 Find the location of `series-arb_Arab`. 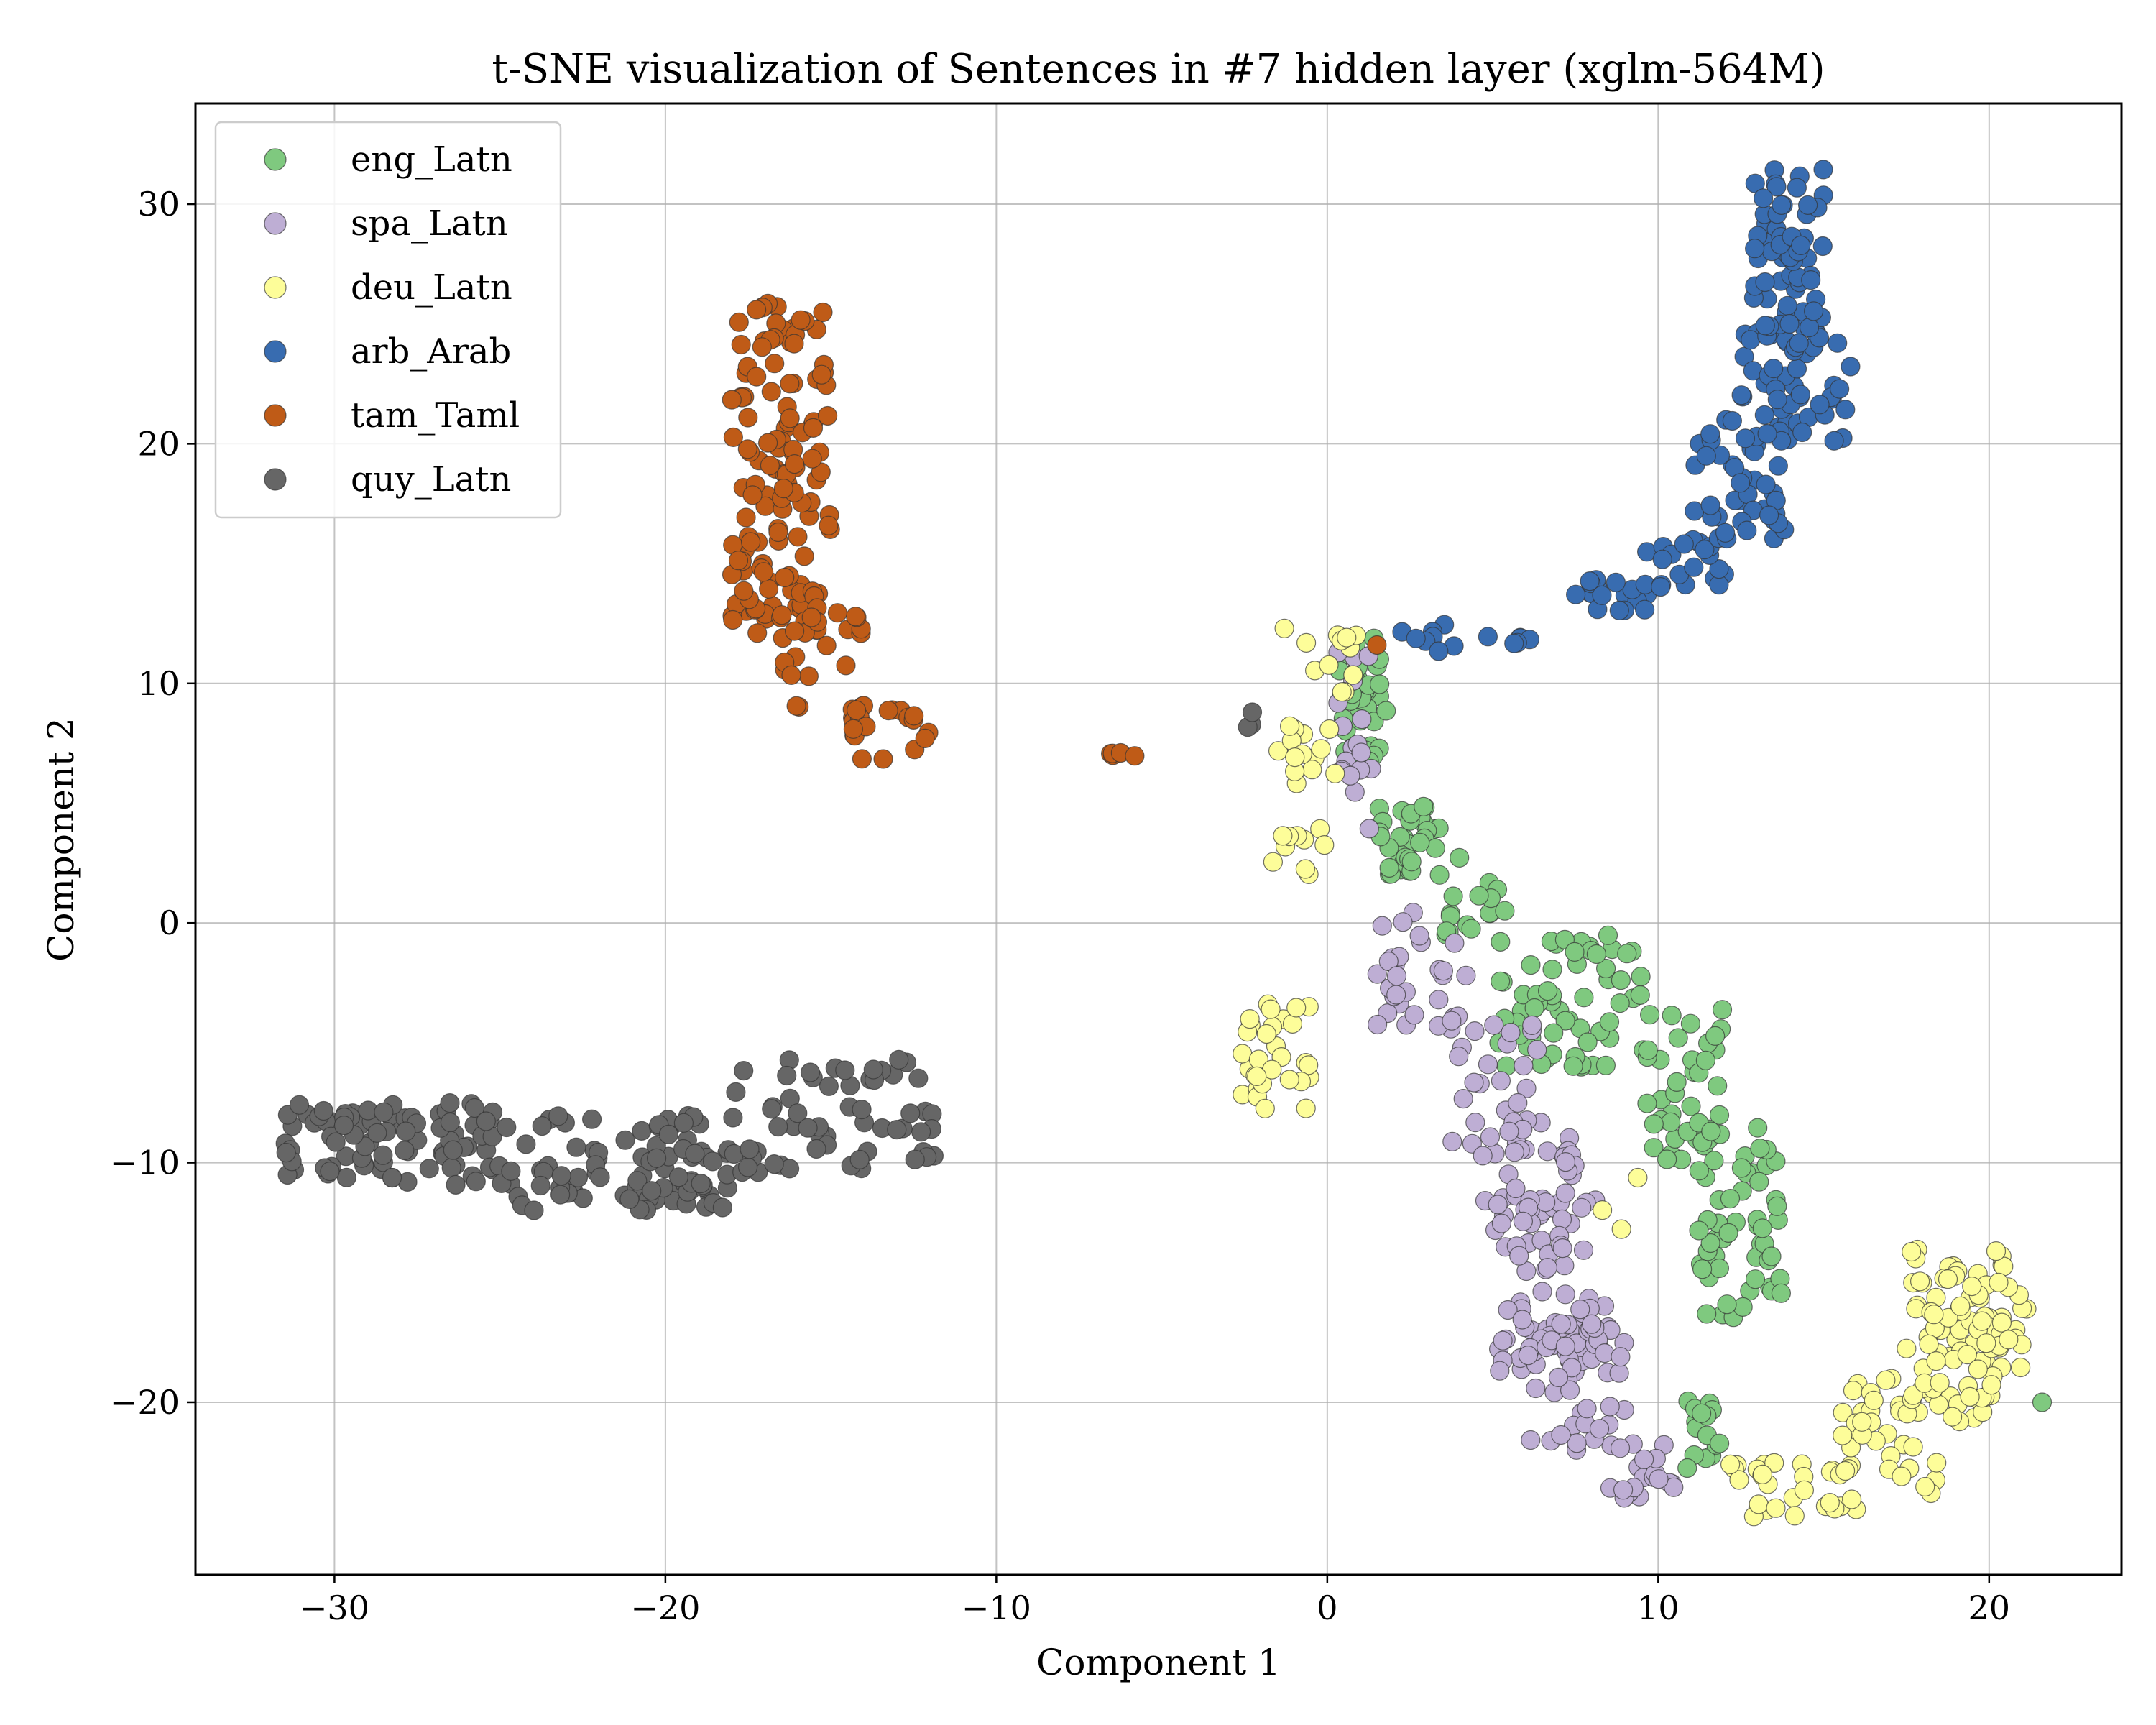

series-arb_Arab is located at coordinates (1626, 410).